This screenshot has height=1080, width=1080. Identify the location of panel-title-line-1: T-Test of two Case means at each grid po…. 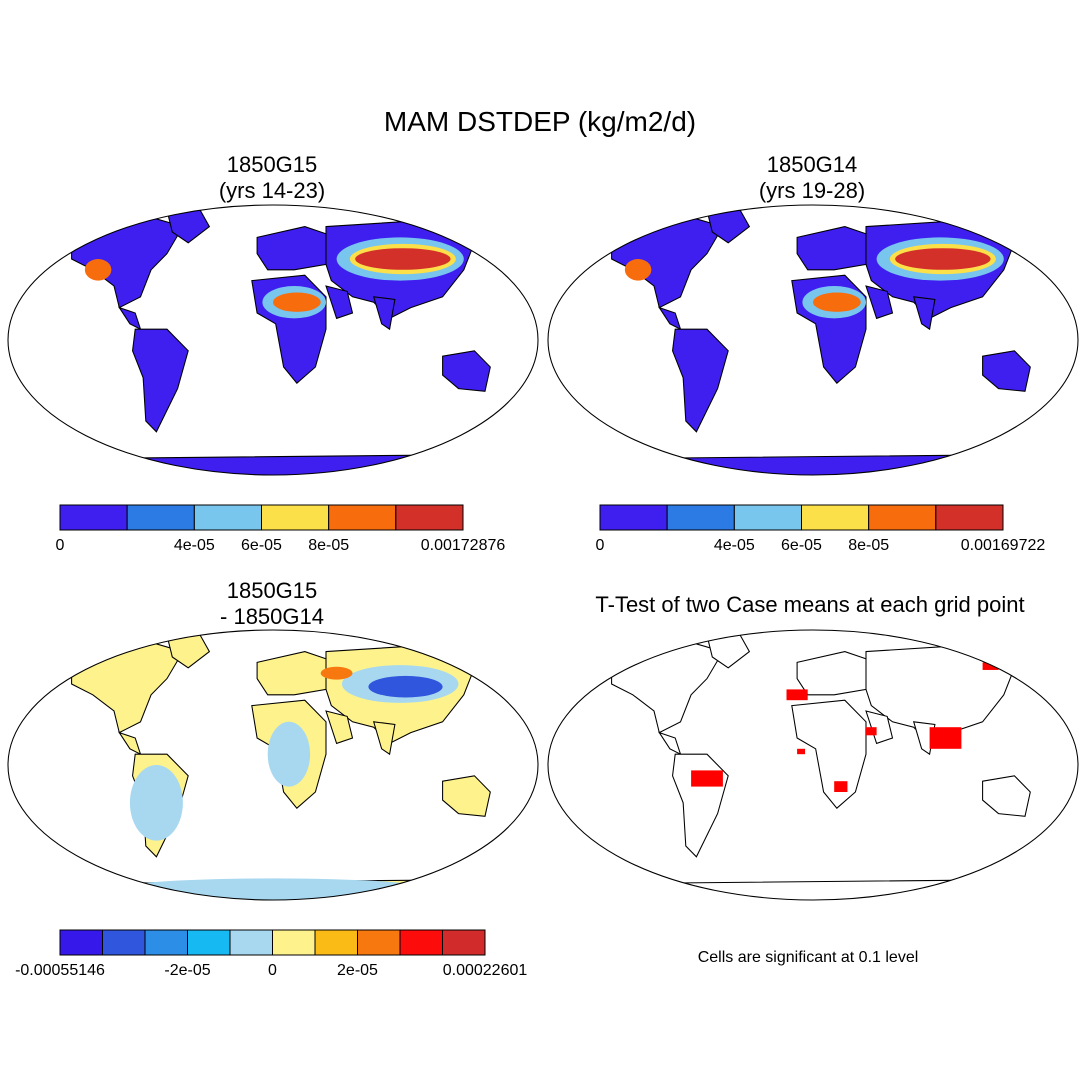
(809, 604).